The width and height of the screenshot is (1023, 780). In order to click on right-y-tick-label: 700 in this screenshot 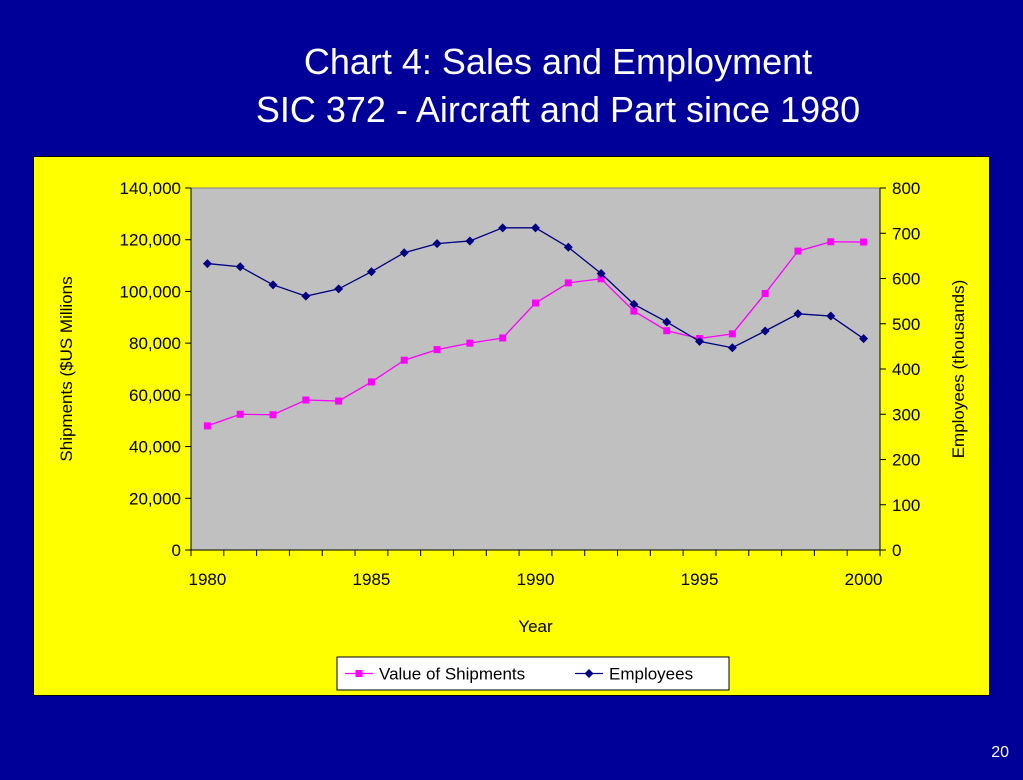, I will do `click(906, 233)`.